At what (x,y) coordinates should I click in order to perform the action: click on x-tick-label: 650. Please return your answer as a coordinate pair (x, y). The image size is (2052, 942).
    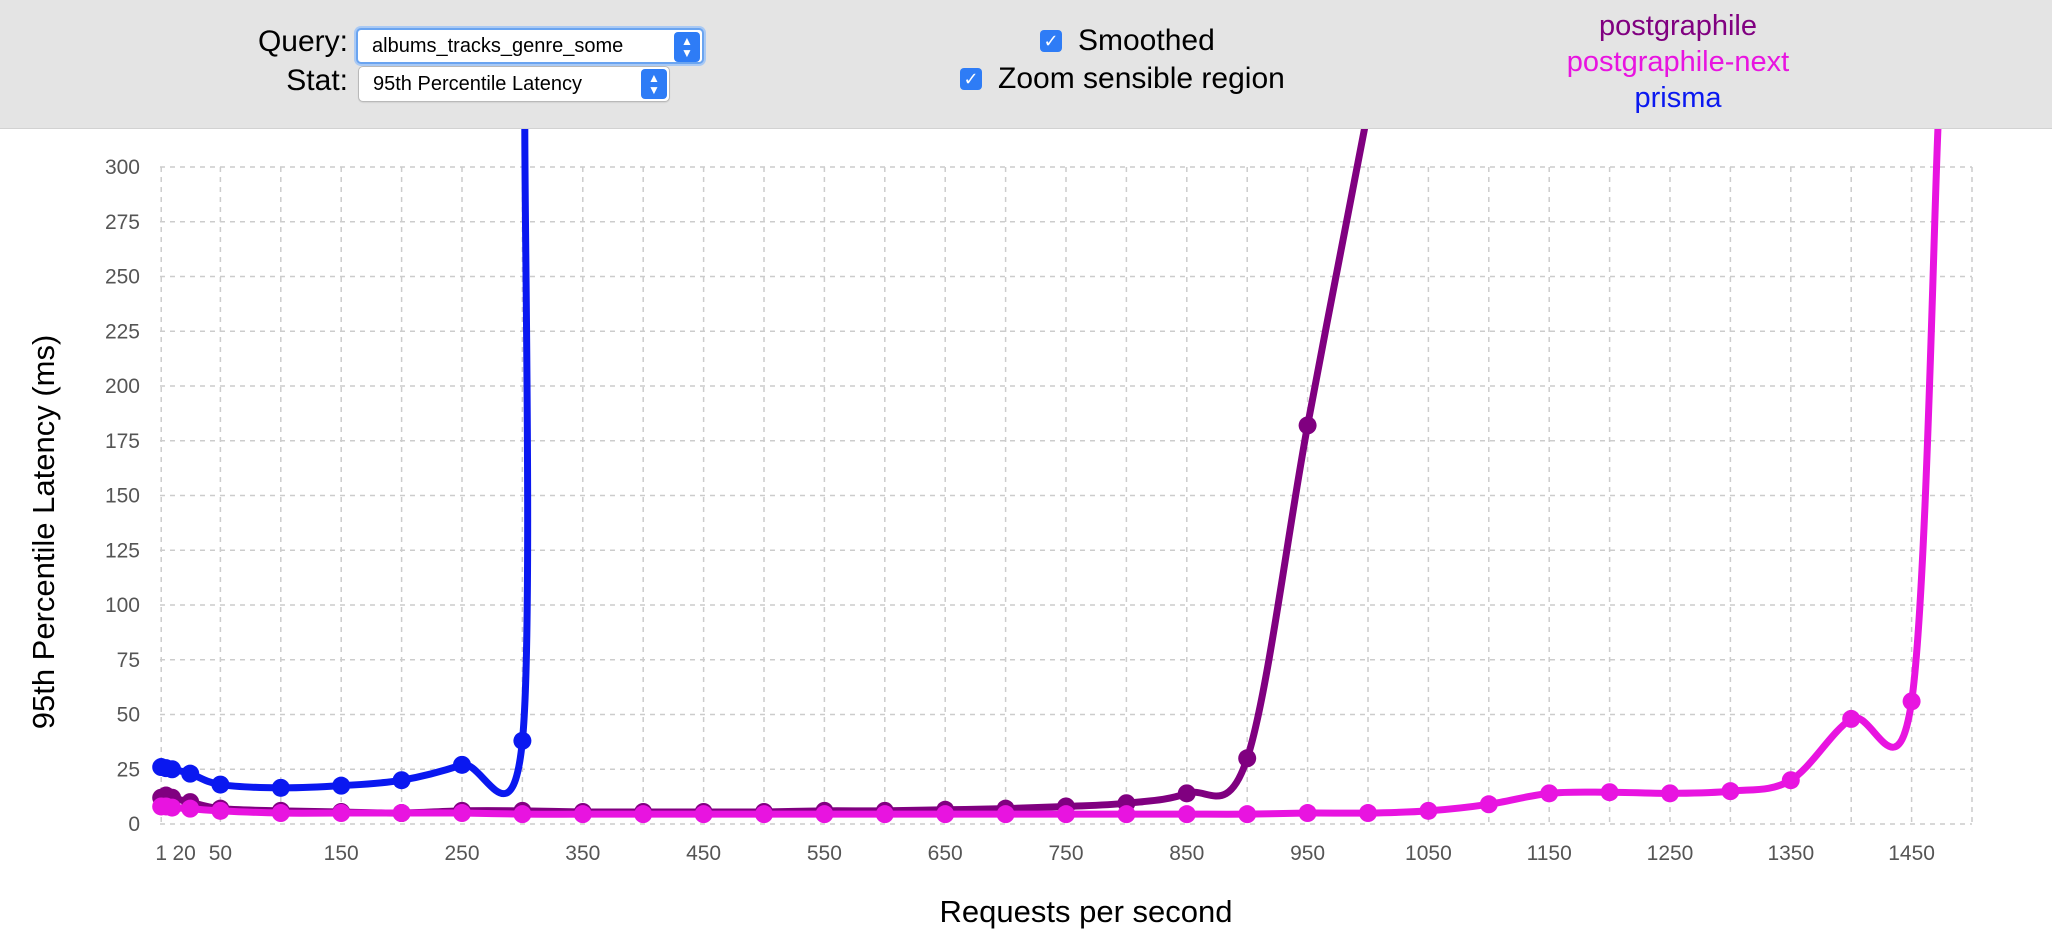
    Looking at the image, I should click on (945, 853).